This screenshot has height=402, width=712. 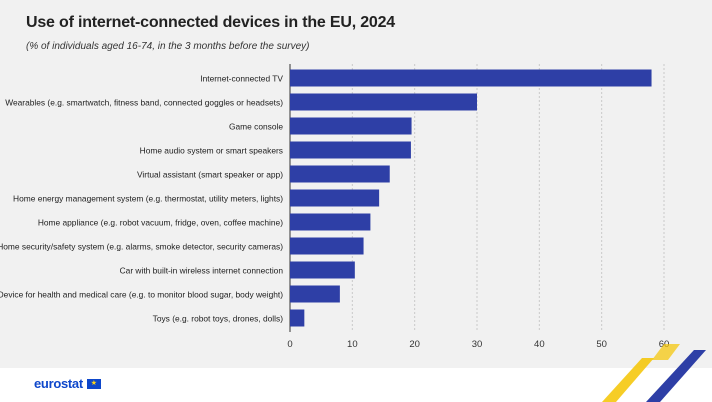 I want to click on x-tick-label: 20, so click(x=414, y=344).